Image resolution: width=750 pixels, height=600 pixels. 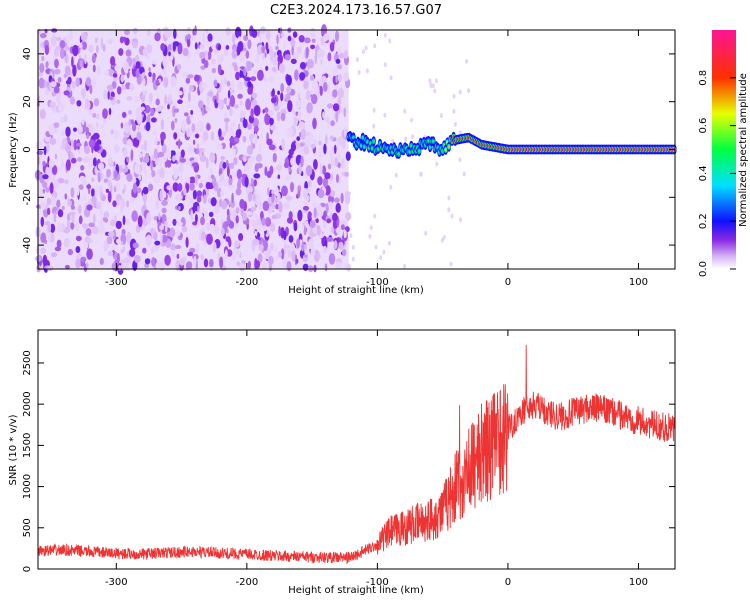 I want to click on snr-xtick-label: -200, so click(x=247, y=582).